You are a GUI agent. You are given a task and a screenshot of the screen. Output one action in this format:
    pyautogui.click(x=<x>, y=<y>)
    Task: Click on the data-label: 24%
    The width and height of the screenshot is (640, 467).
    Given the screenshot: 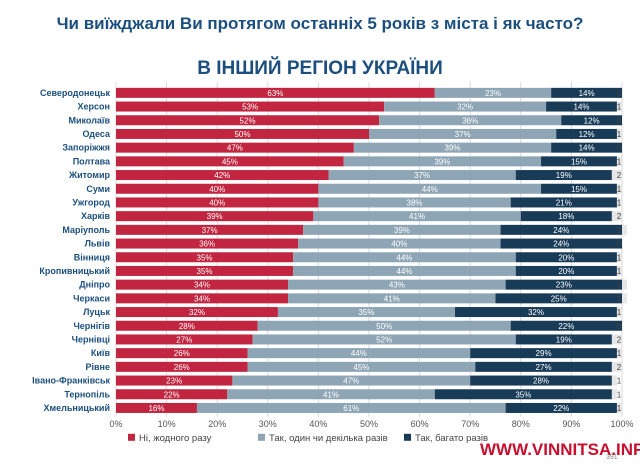 What is the action you would take?
    pyautogui.click(x=561, y=230)
    